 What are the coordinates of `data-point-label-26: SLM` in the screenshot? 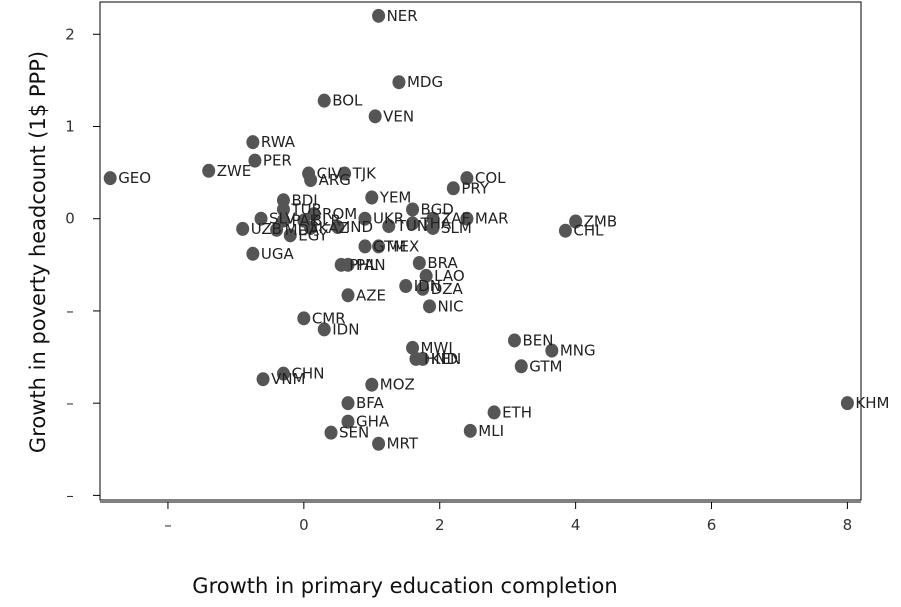 It's located at (456, 228).